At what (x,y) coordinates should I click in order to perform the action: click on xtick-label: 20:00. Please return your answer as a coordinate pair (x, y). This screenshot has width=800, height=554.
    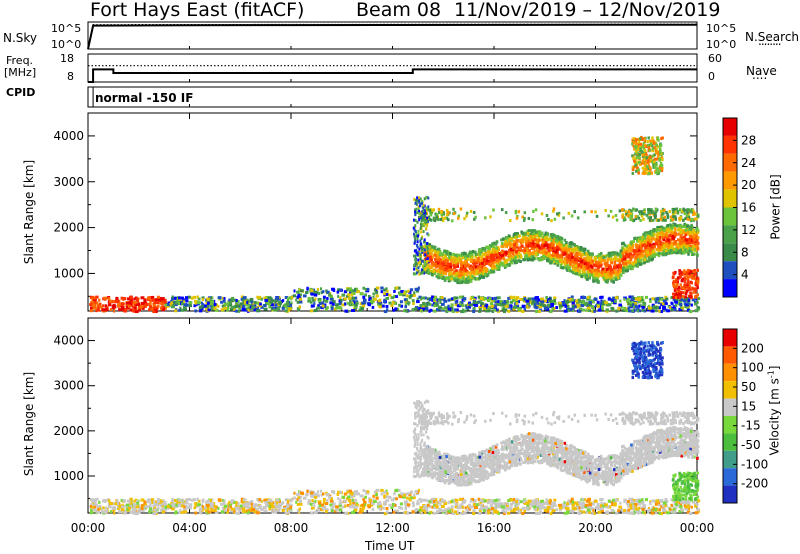
    Looking at the image, I should click on (595, 528).